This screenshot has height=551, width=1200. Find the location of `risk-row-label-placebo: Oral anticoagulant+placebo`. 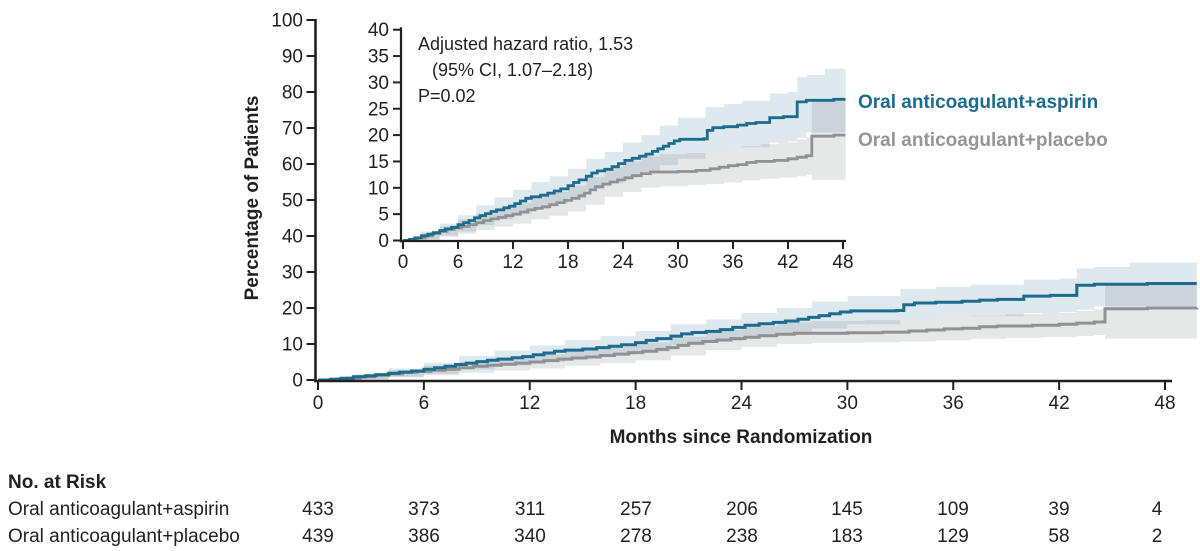

risk-row-label-placebo: Oral anticoagulant+placebo is located at coordinates (124, 536).